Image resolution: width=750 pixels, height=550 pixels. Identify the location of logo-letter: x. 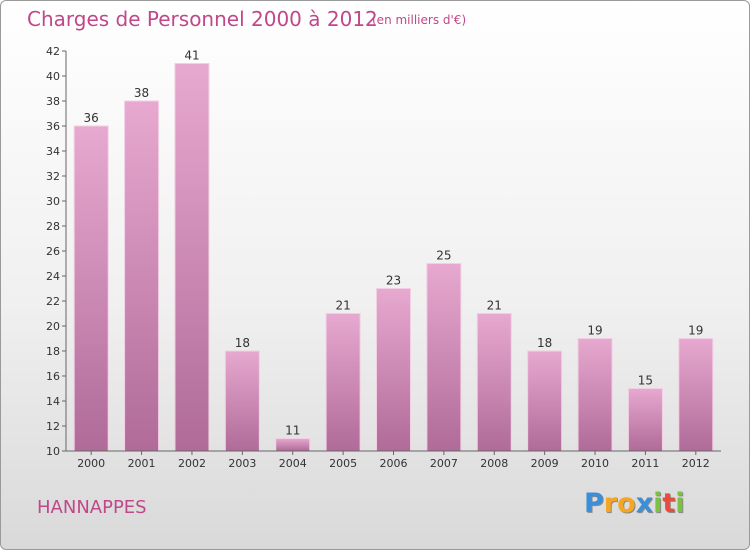
(644, 503).